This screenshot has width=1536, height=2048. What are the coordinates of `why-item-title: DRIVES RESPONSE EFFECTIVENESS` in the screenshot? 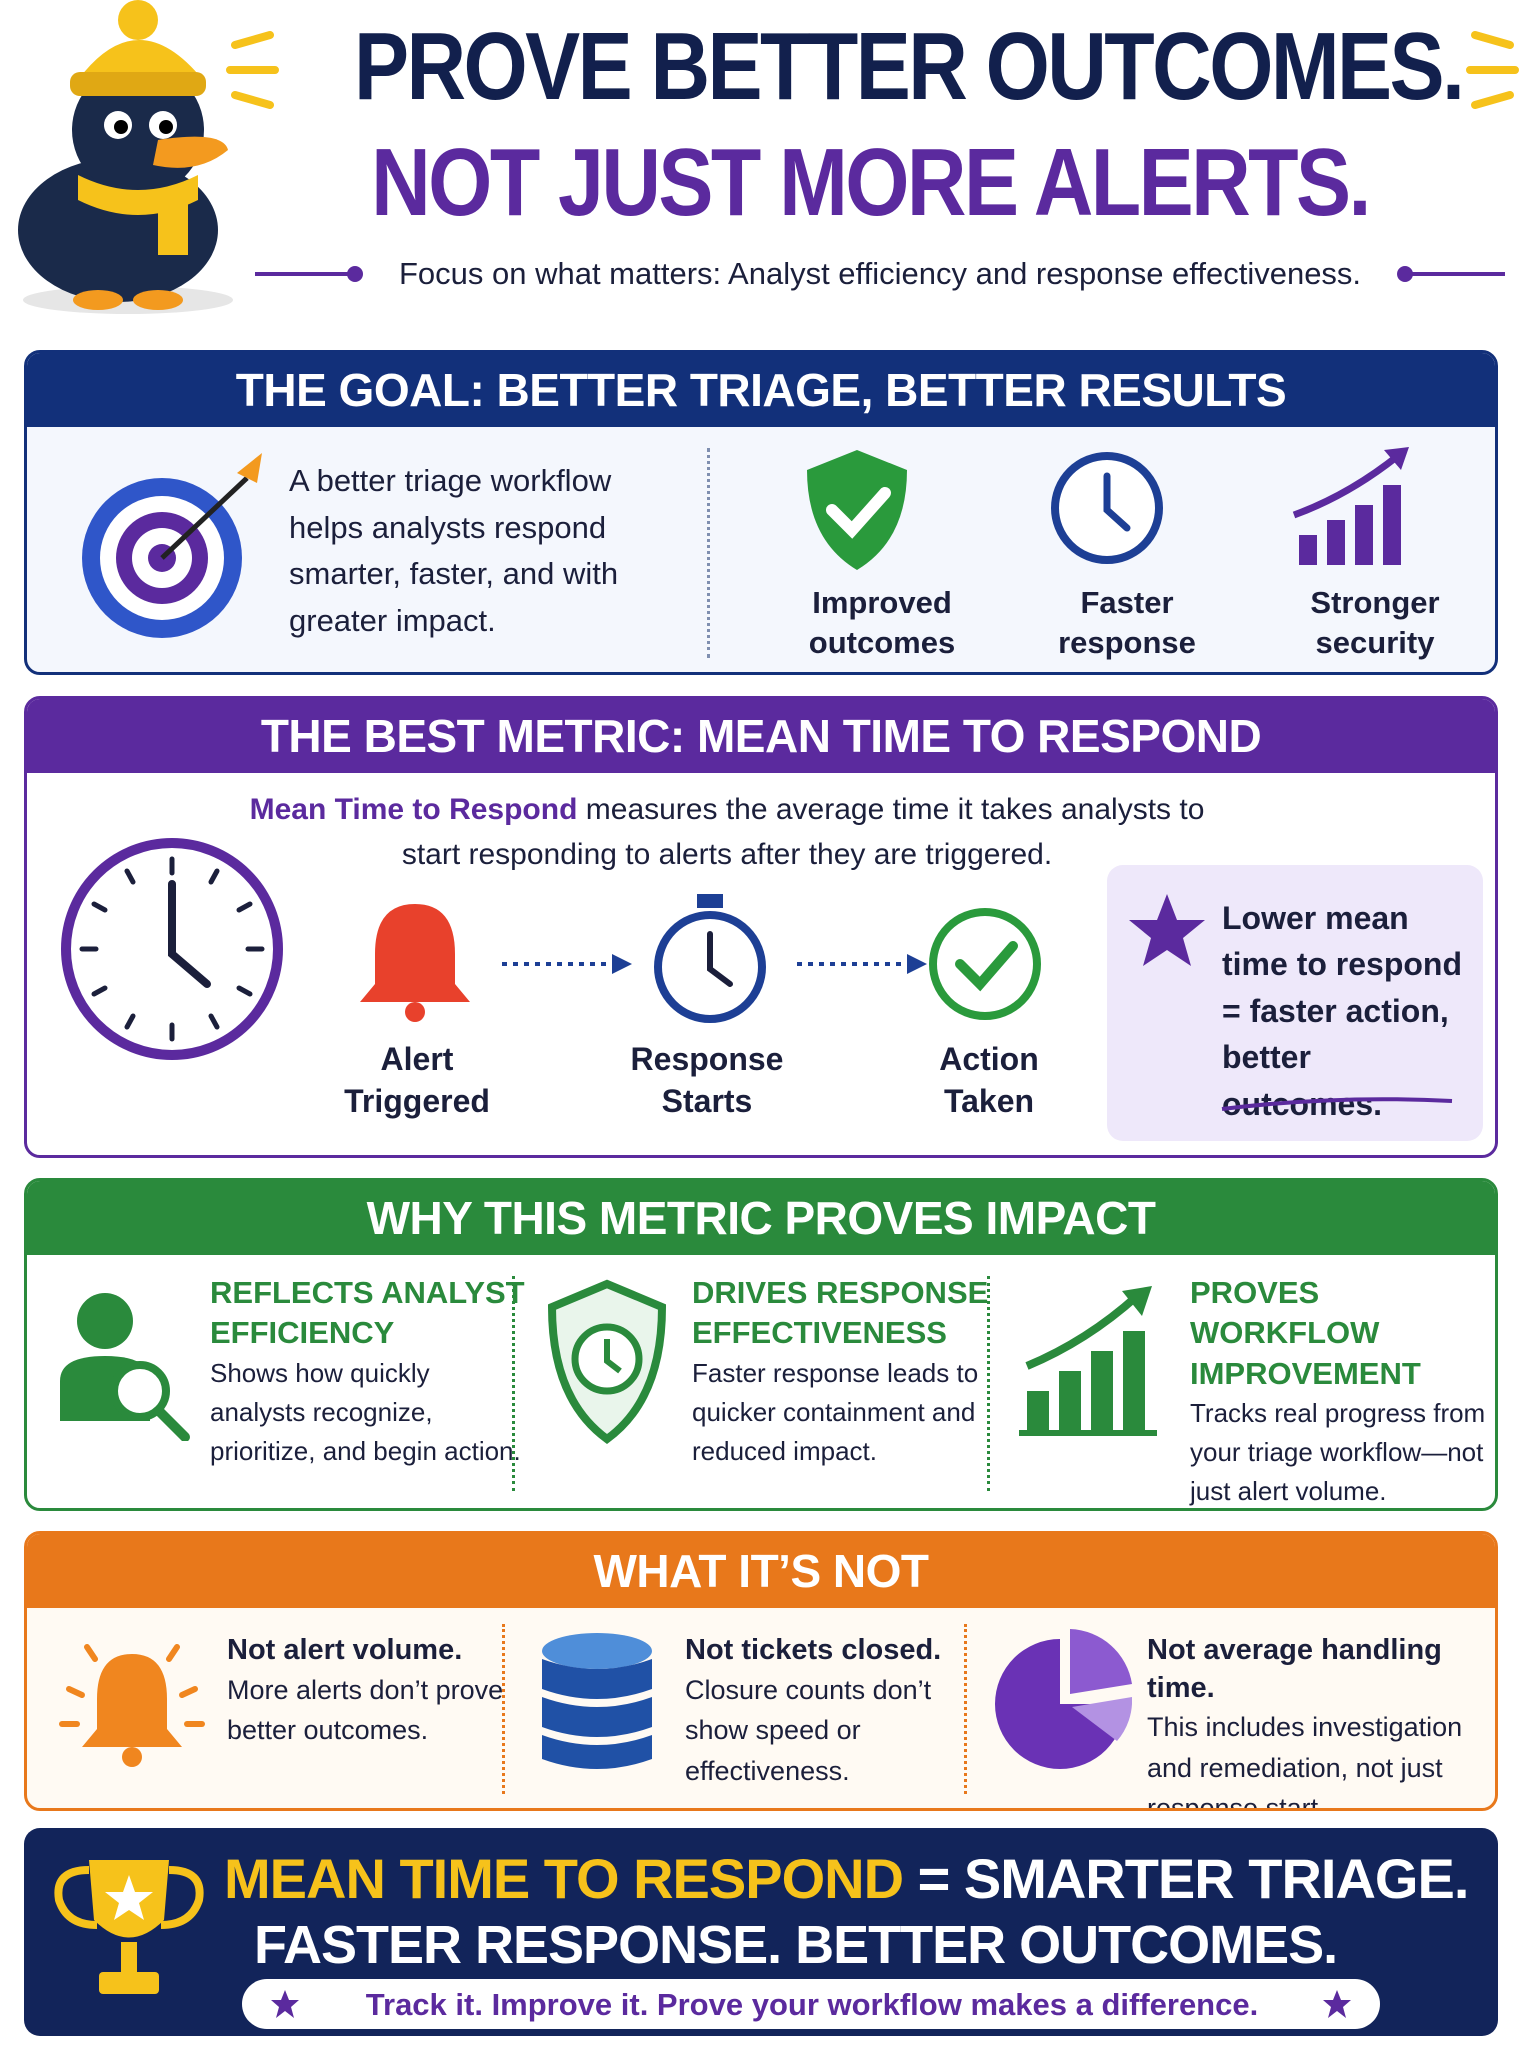 It's located at (840, 1313).